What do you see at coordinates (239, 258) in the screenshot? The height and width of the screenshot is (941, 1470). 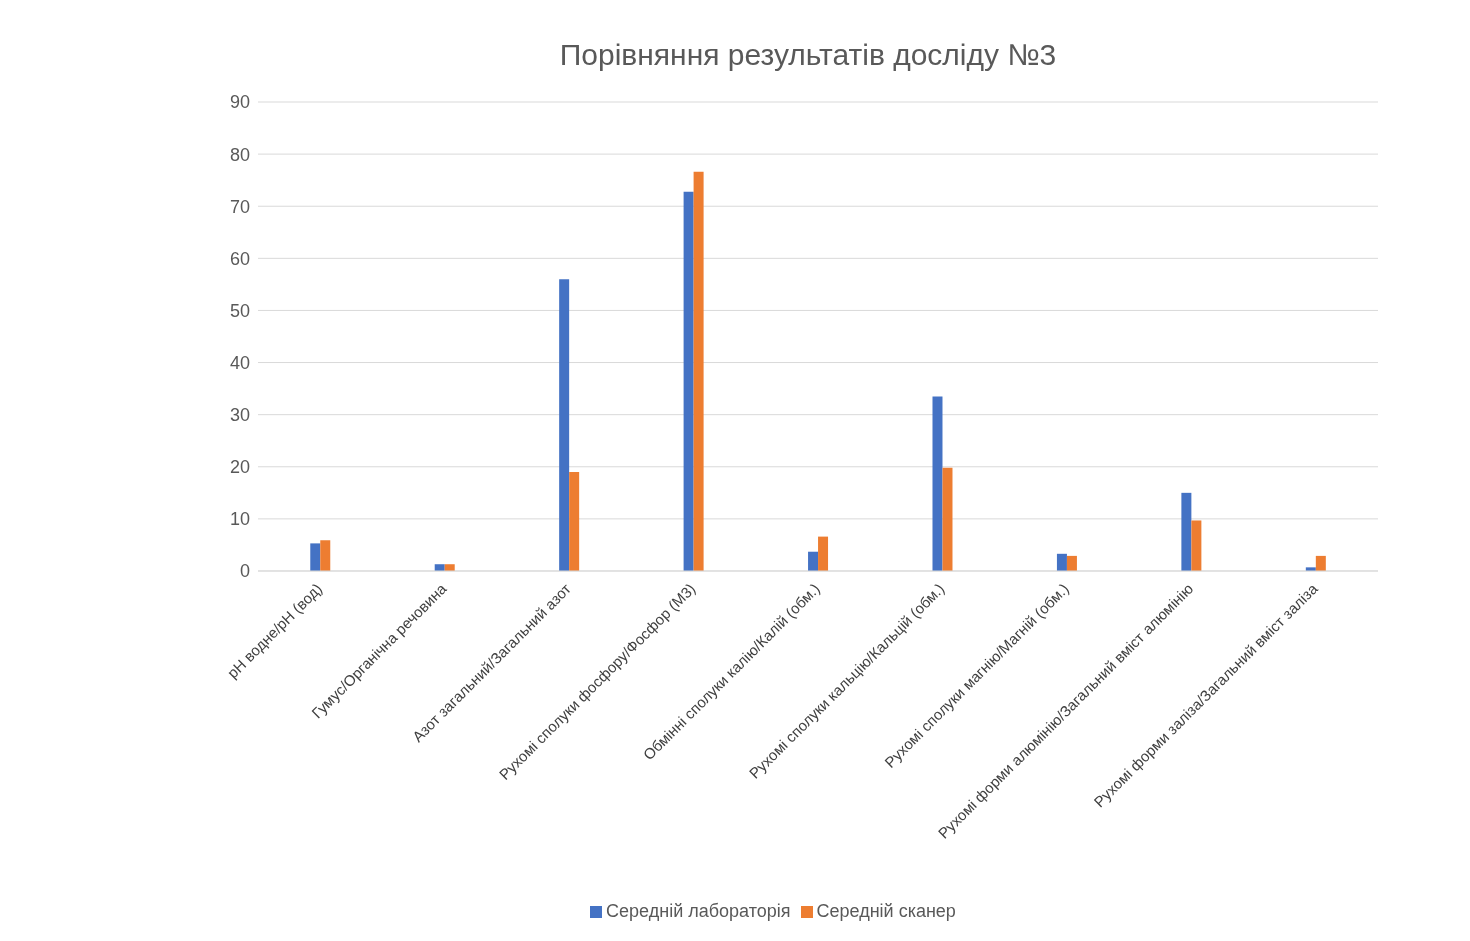 I see `y-tick-label: 60` at bounding box center [239, 258].